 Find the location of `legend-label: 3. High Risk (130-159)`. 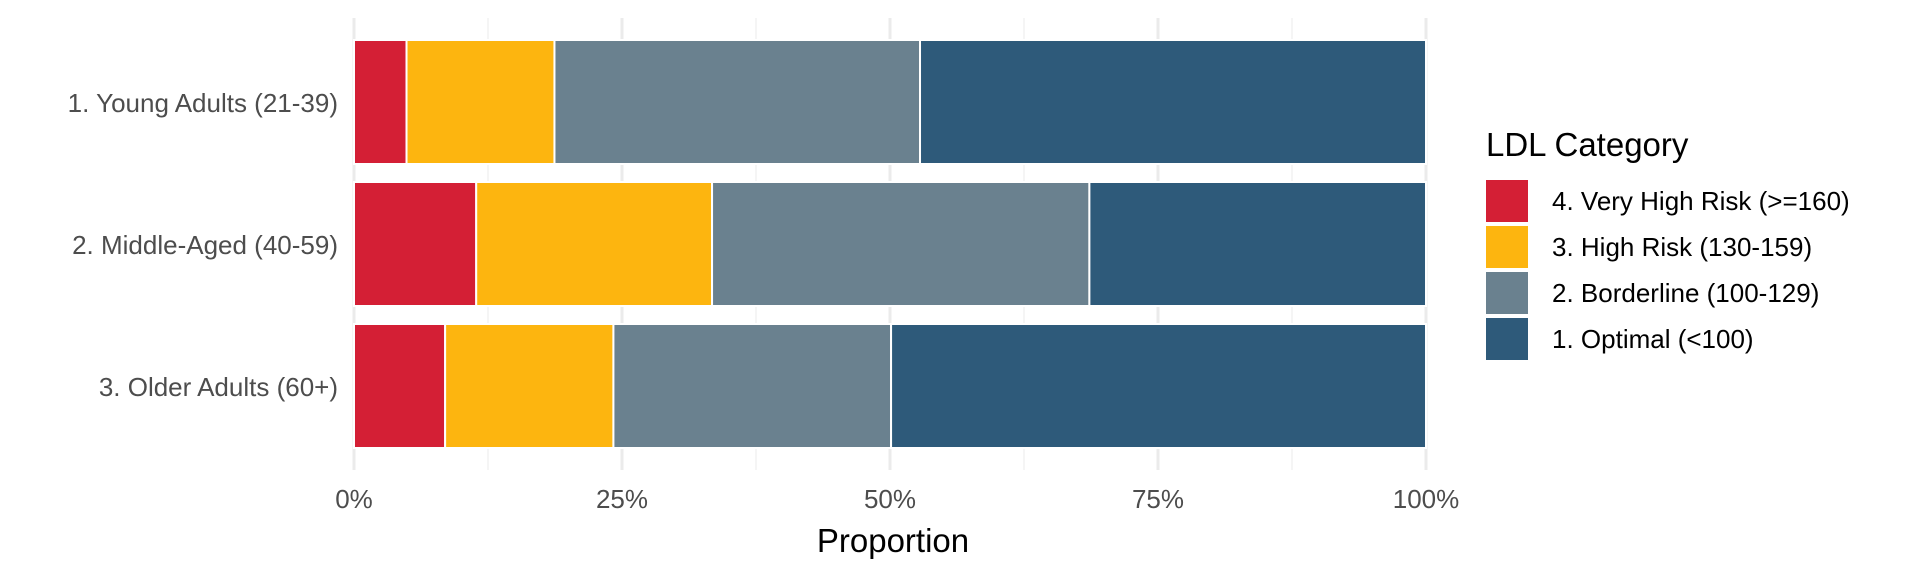

legend-label: 3. High Risk (130-159) is located at coordinates (1682, 247).